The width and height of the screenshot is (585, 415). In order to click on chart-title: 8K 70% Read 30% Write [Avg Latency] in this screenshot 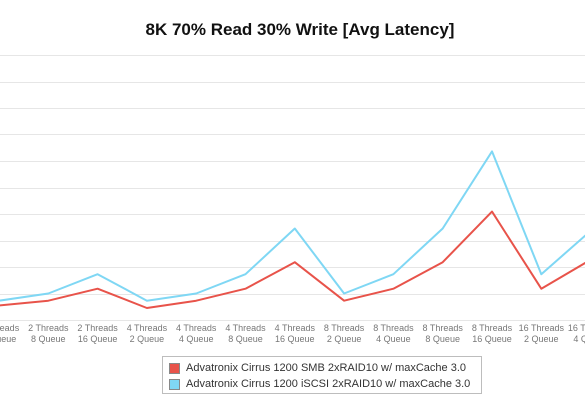, I will do `click(300, 29)`.